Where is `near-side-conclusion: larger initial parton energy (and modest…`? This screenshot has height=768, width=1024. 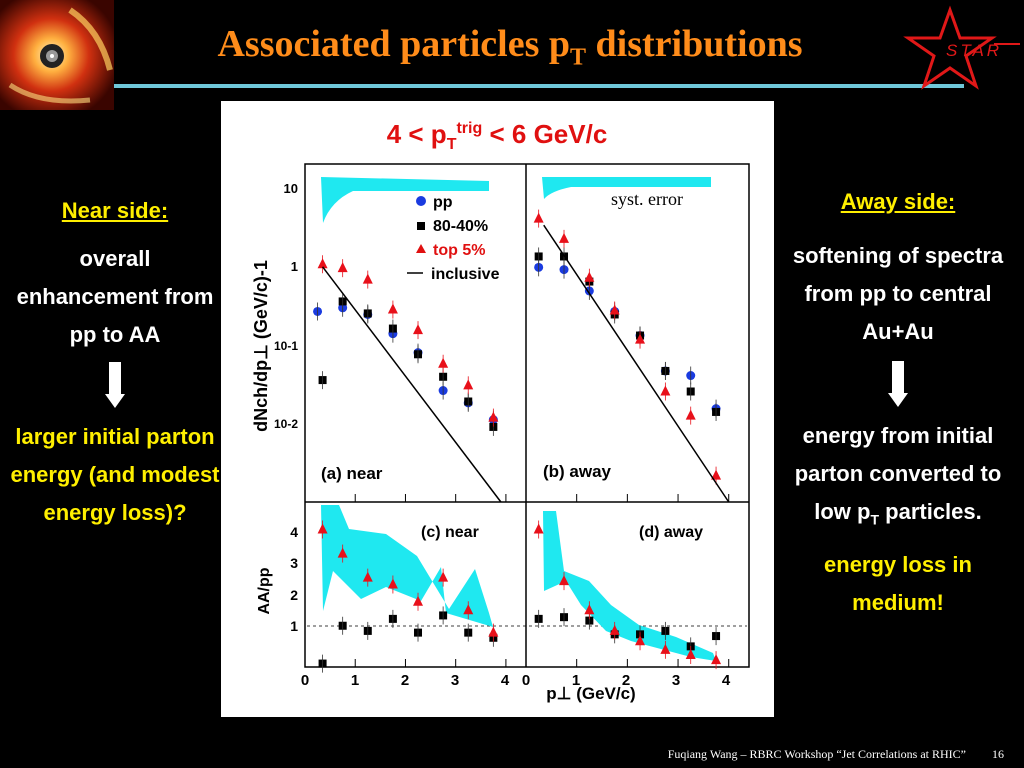 near-side-conclusion: larger initial parton energy (and modest… is located at coordinates (115, 474).